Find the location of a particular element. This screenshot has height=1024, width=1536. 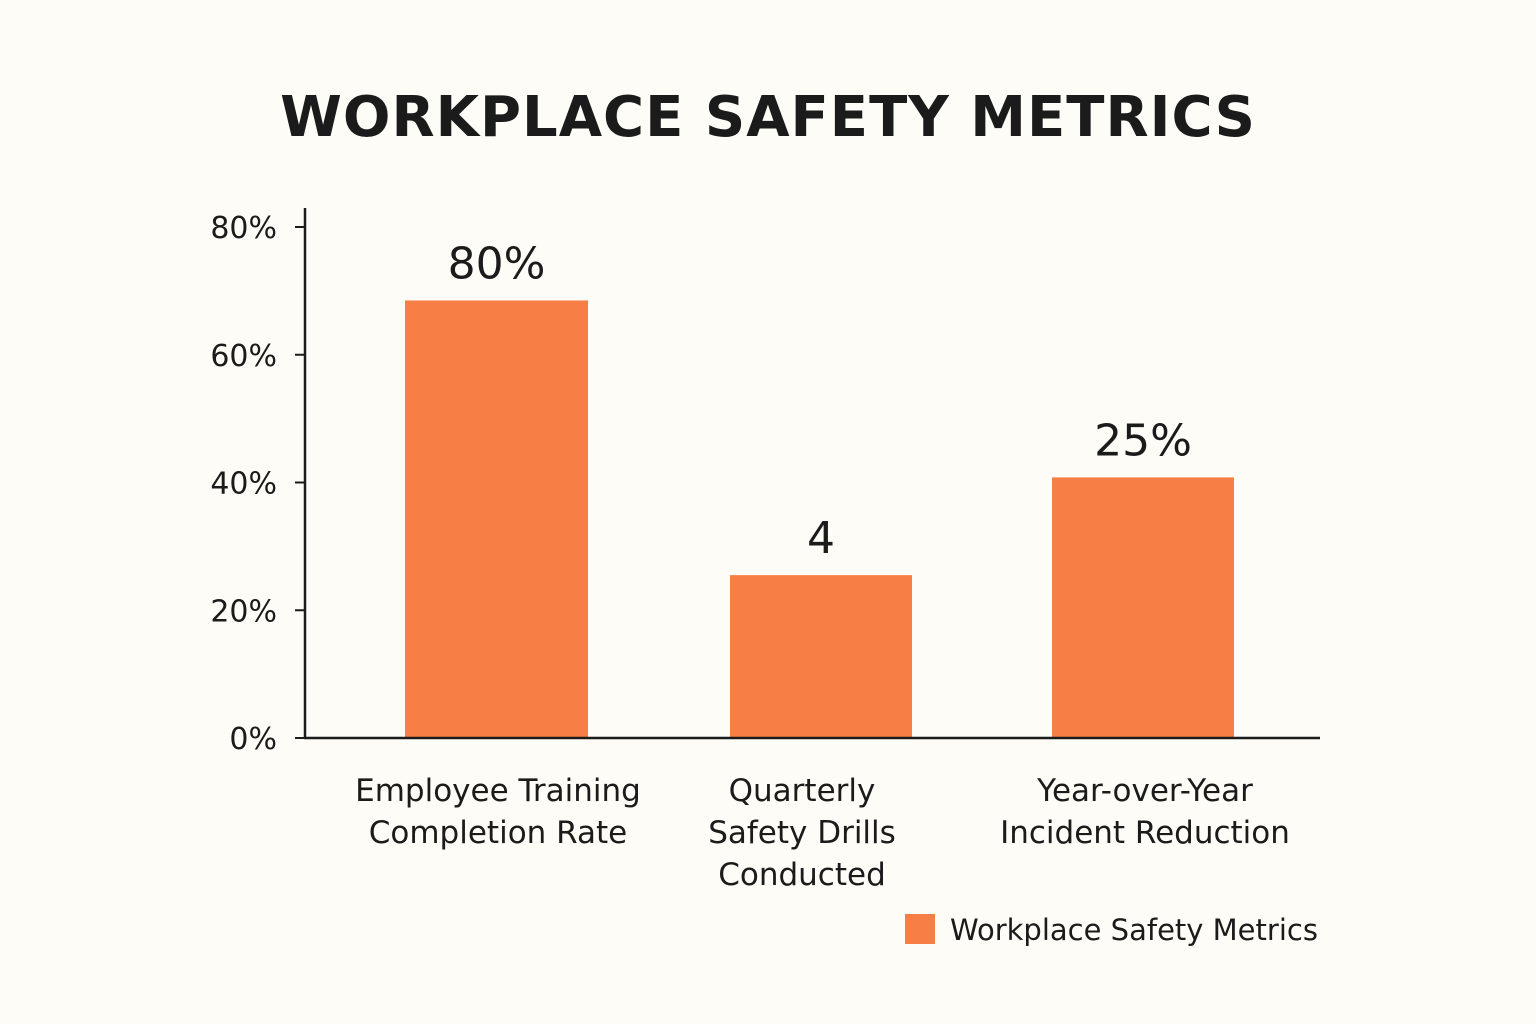

data-label: 25% is located at coordinates (1143, 440).